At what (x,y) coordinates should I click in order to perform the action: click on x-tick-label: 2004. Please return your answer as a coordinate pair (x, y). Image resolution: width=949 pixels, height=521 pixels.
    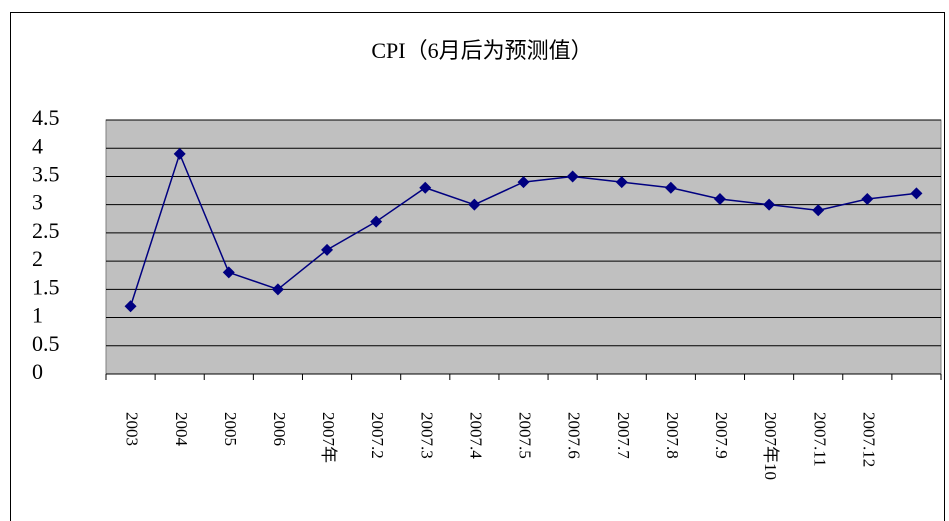
    Looking at the image, I should click on (181, 429).